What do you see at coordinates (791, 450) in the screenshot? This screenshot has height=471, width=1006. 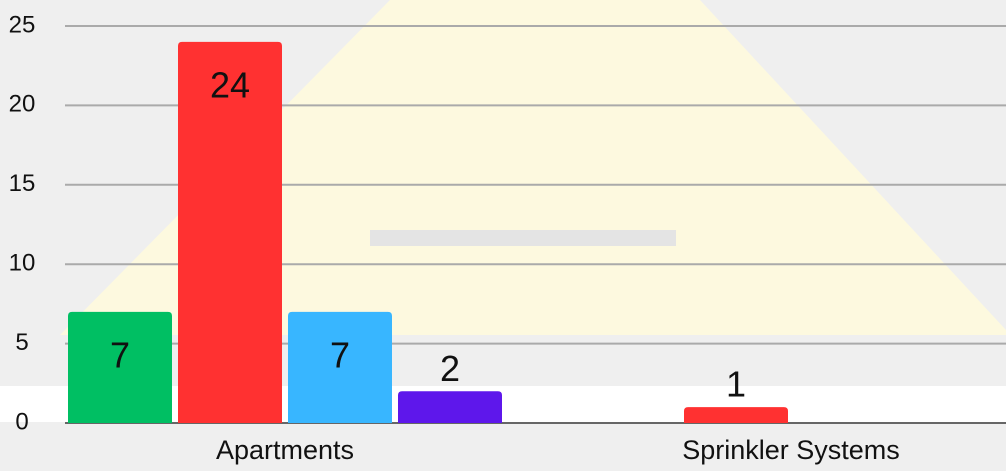 I see `x-tick-label: Sprinkler Systems` at bounding box center [791, 450].